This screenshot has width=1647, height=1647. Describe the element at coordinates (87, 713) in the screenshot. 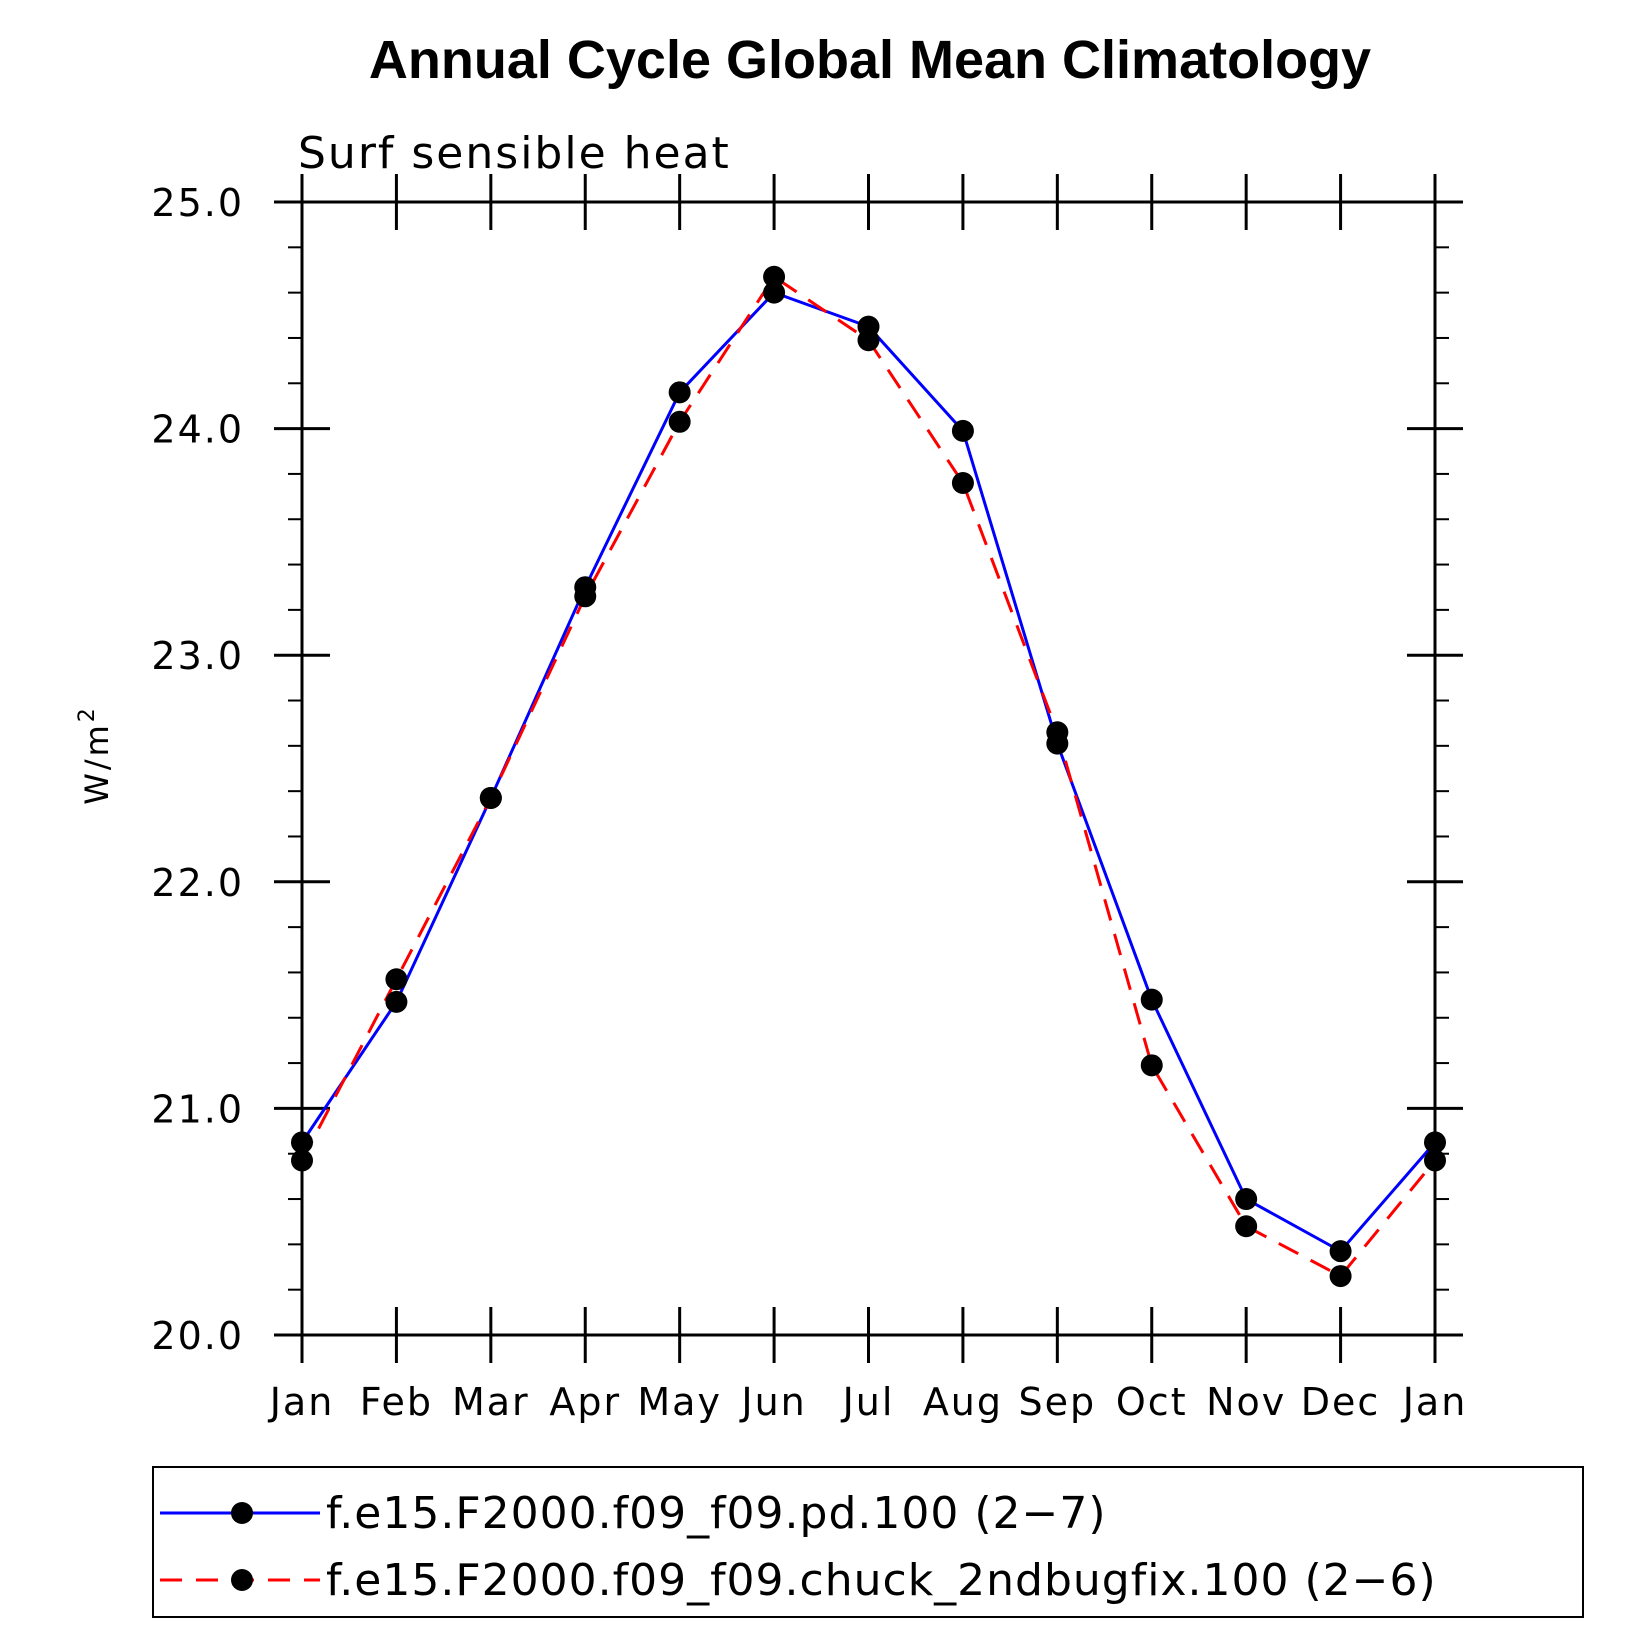

I see `y-axis-label-superscript: 2` at that location.